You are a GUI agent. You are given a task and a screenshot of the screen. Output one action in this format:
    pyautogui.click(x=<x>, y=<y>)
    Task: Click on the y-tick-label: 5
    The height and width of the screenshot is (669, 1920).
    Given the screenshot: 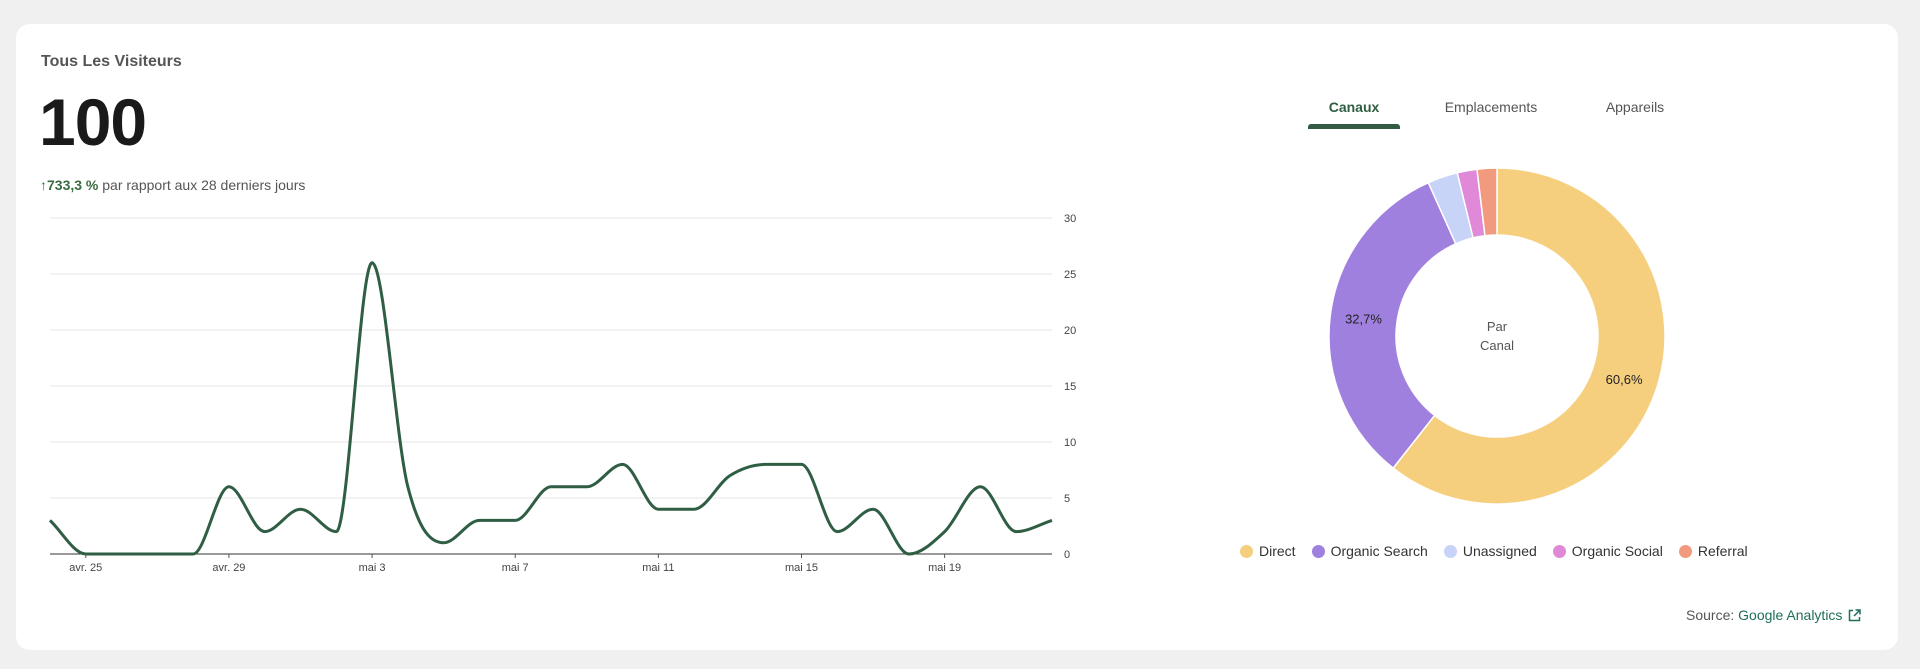 What is the action you would take?
    pyautogui.click(x=1067, y=499)
    